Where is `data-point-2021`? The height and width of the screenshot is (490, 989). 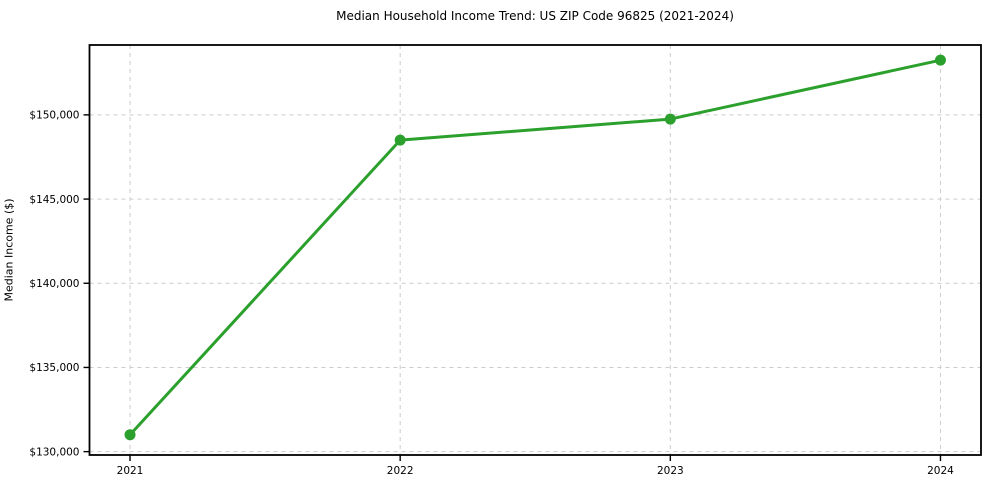 data-point-2021 is located at coordinates (130, 435).